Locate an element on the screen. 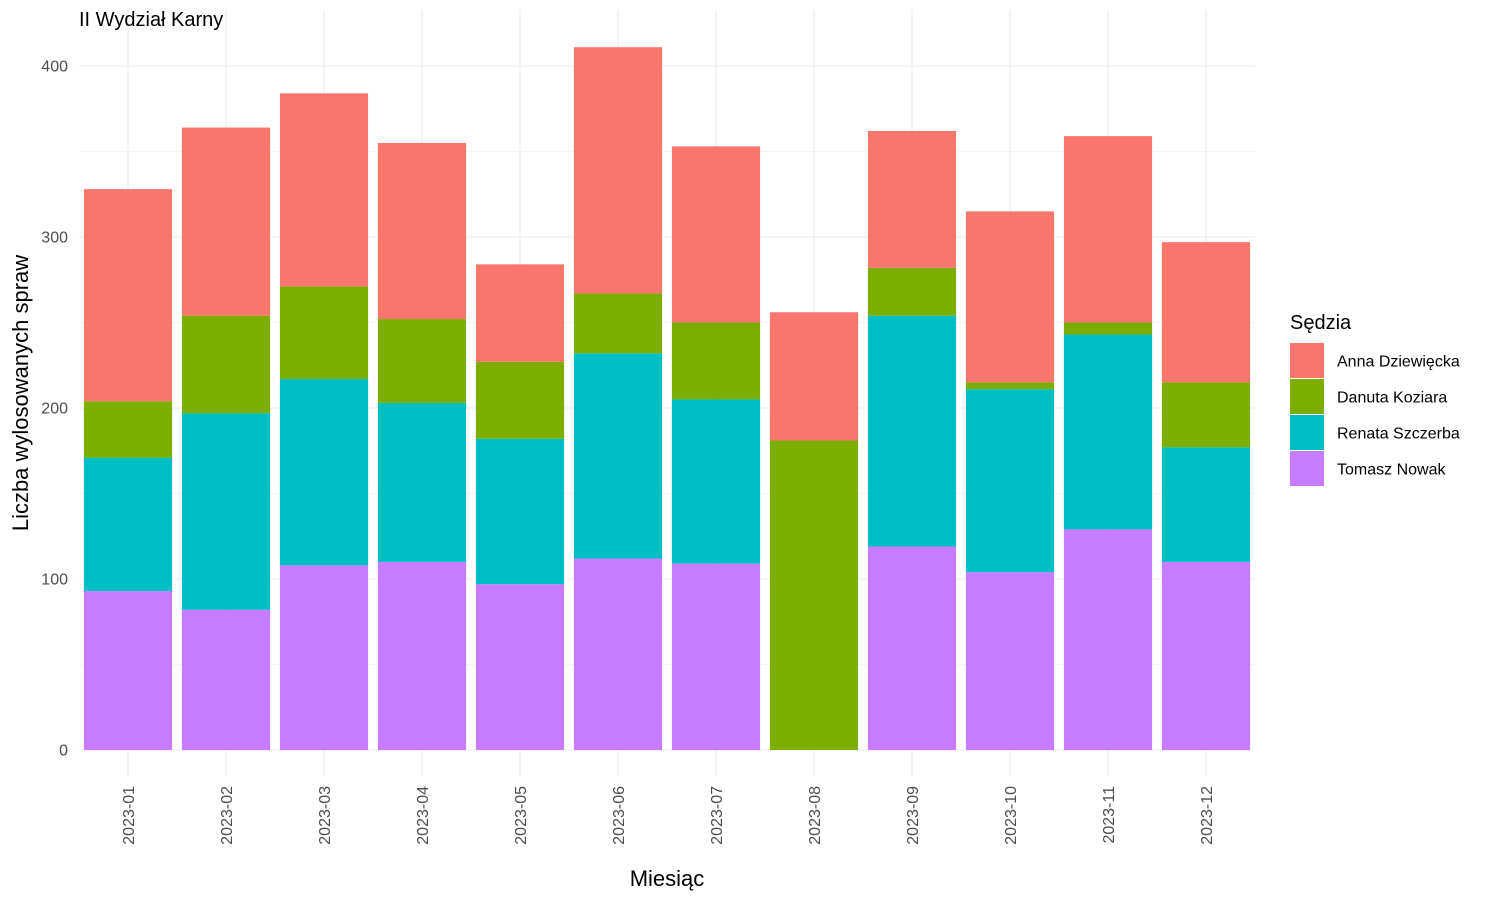  y-tick-label: 200 is located at coordinates (54, 409).